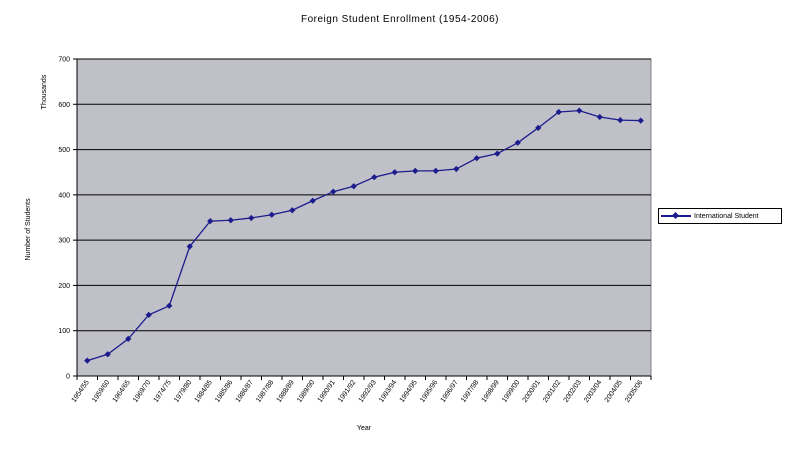 Image resolution: width=800 pixels, height=459 pixels. Describe the element at coordinates (614, 391) in the screenshot. I see `x-tick-label: 2004/05` at that location.